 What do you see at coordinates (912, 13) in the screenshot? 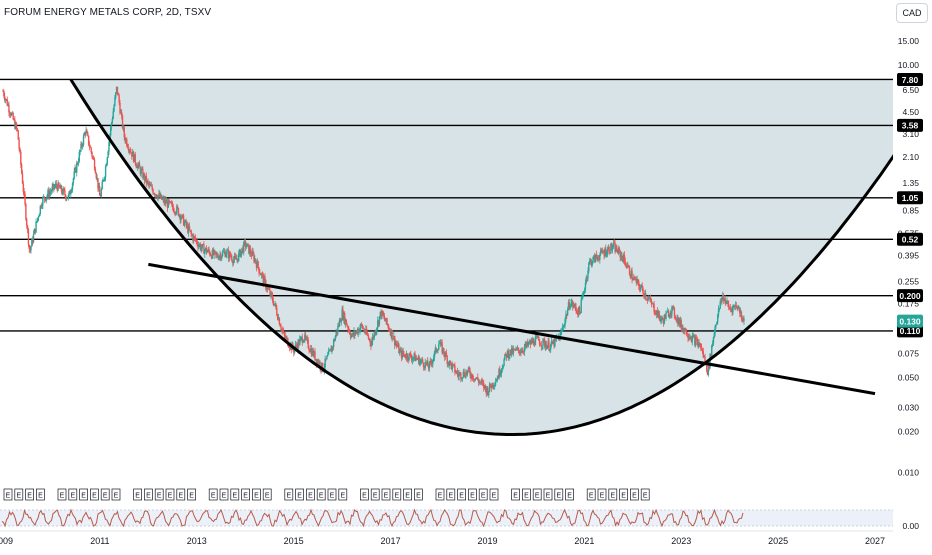
I see `currency-button: CAD` at bounding box center [912, 13].